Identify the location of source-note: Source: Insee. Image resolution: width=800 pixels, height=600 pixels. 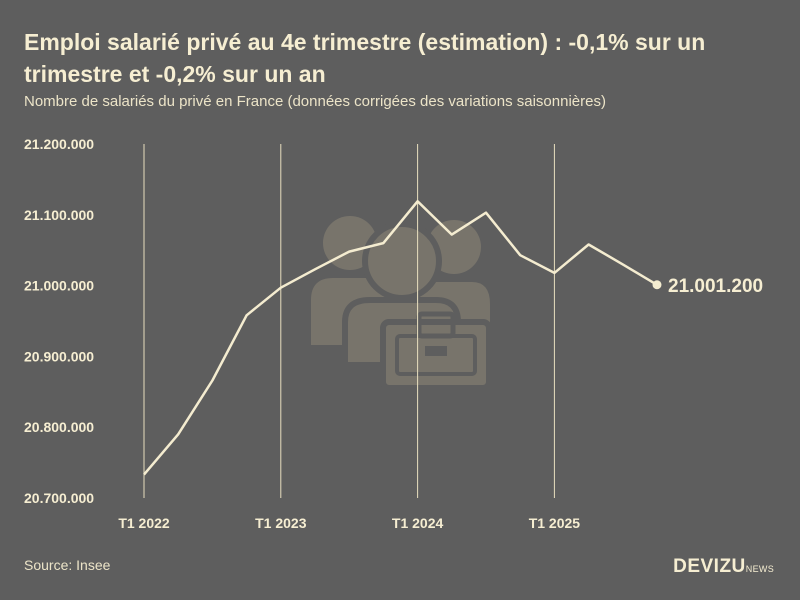
(67, 565).